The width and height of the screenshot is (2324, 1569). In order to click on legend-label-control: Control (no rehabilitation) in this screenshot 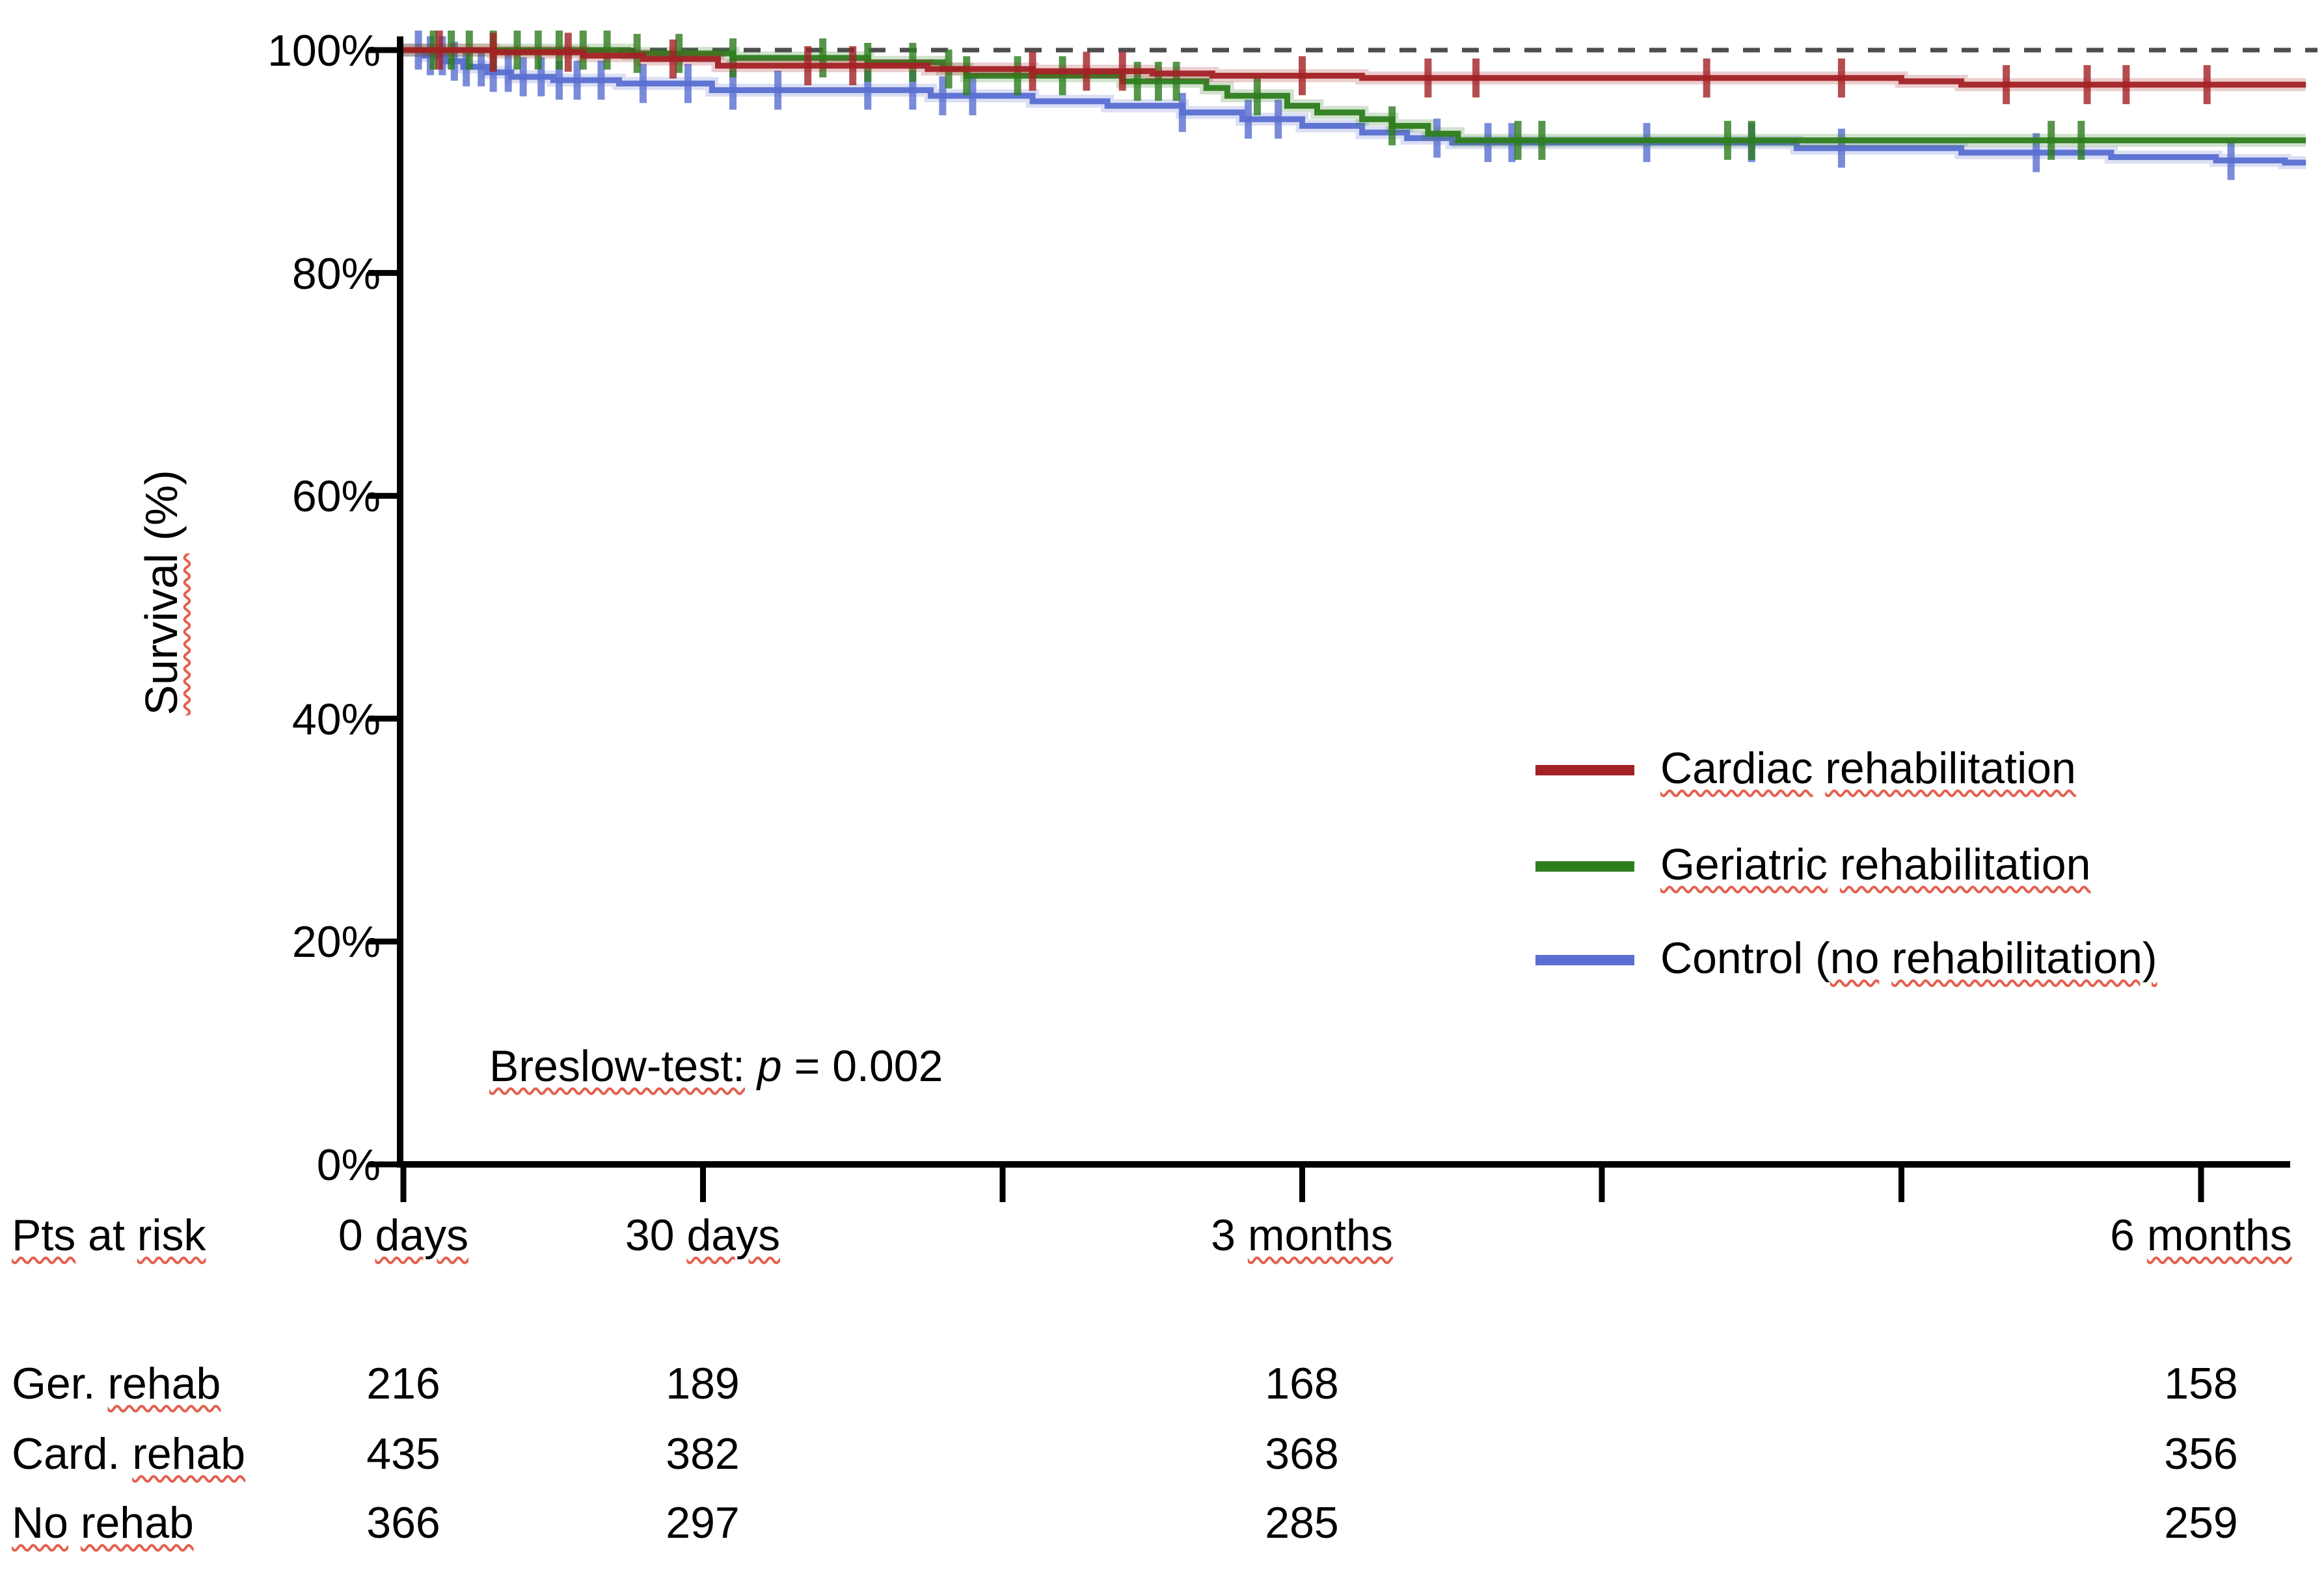, I will do `click(1908, 958)`.